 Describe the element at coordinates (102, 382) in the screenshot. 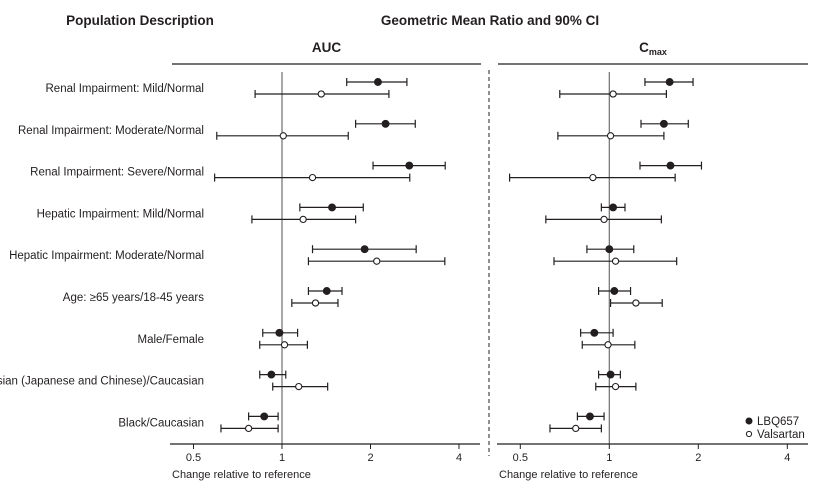

I see `row-label: Asian (Japanese and Chinese)/Caucasian` at that location.